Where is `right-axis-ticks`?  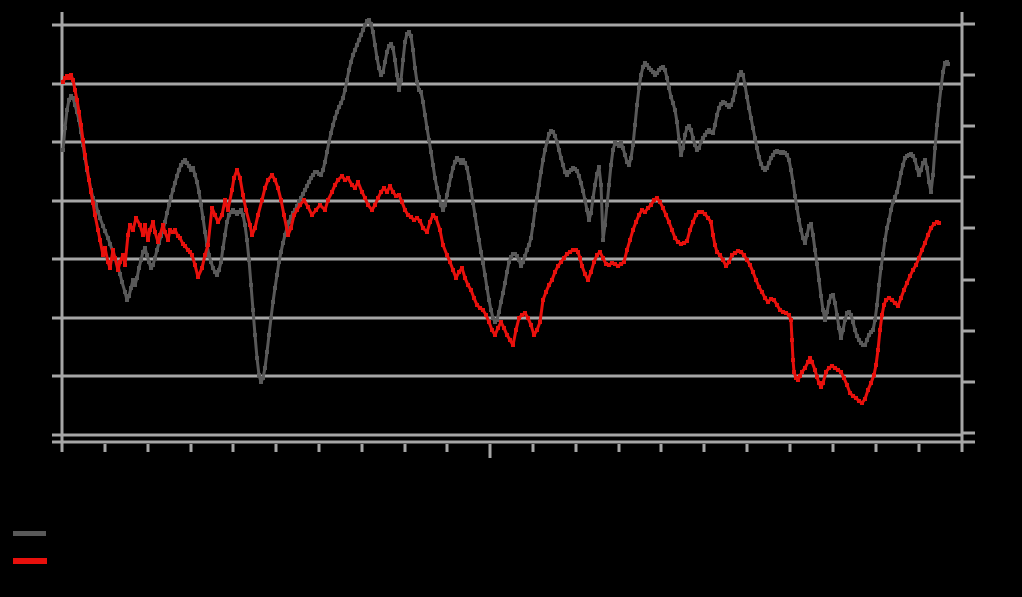
right-axis-ticks is located at coordinates (968, 228).